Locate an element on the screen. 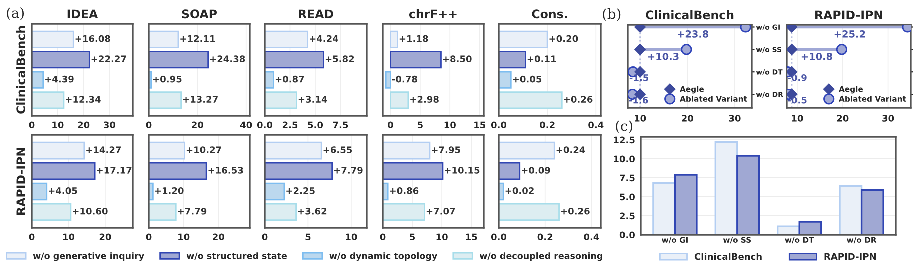 The height and width of the screenshot is (265, 913). text: (c) is located at coordinates (624, 127).